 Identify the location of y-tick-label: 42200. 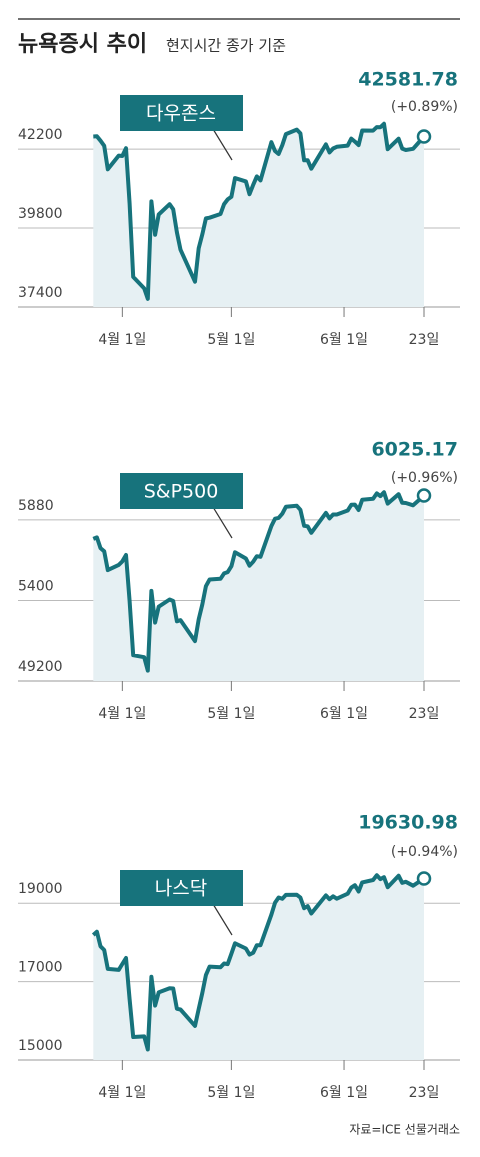
(40, 135).